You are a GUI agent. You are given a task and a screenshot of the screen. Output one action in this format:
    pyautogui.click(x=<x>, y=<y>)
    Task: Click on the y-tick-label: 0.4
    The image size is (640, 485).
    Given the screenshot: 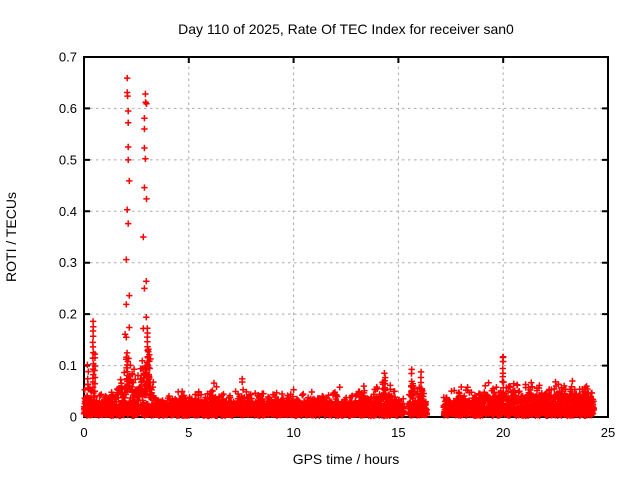 What is the action you would take?
    pyautogui.click(x=68, y=211)
    